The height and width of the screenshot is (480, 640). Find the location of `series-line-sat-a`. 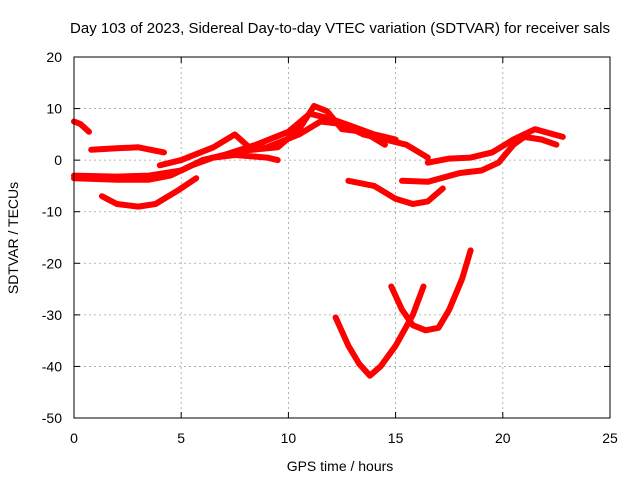

series-line-sat-a is located at coordinates (81, 126).